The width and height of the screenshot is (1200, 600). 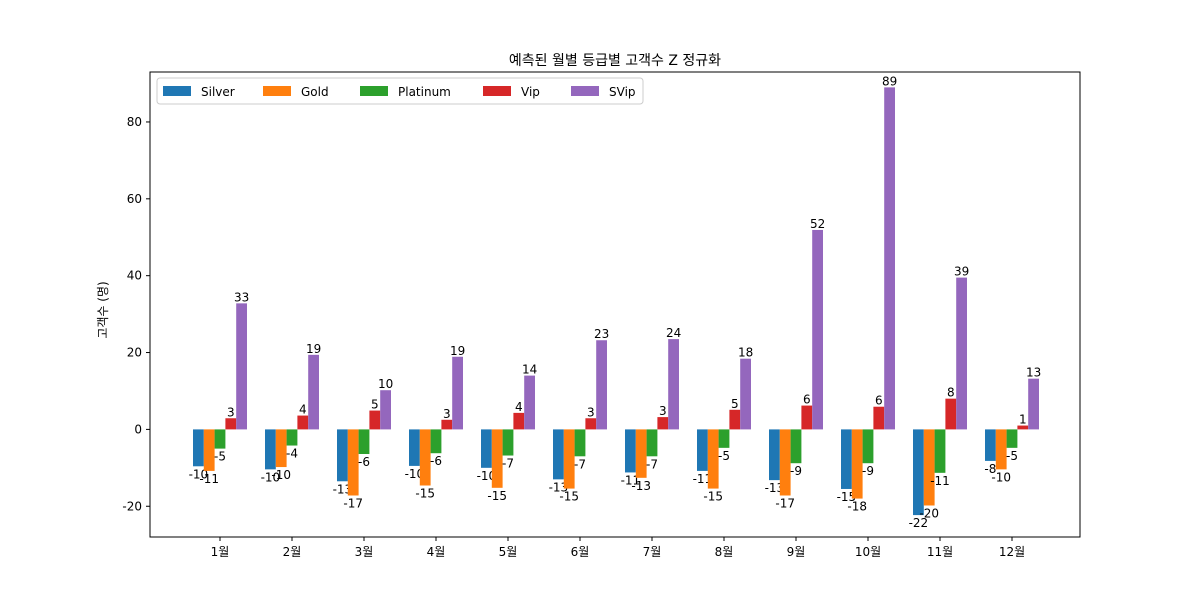 What do you see at coordinates (364, 552) in the screenshot?
I see `x-tick-label: 3월` at bounding box center [364, 552].